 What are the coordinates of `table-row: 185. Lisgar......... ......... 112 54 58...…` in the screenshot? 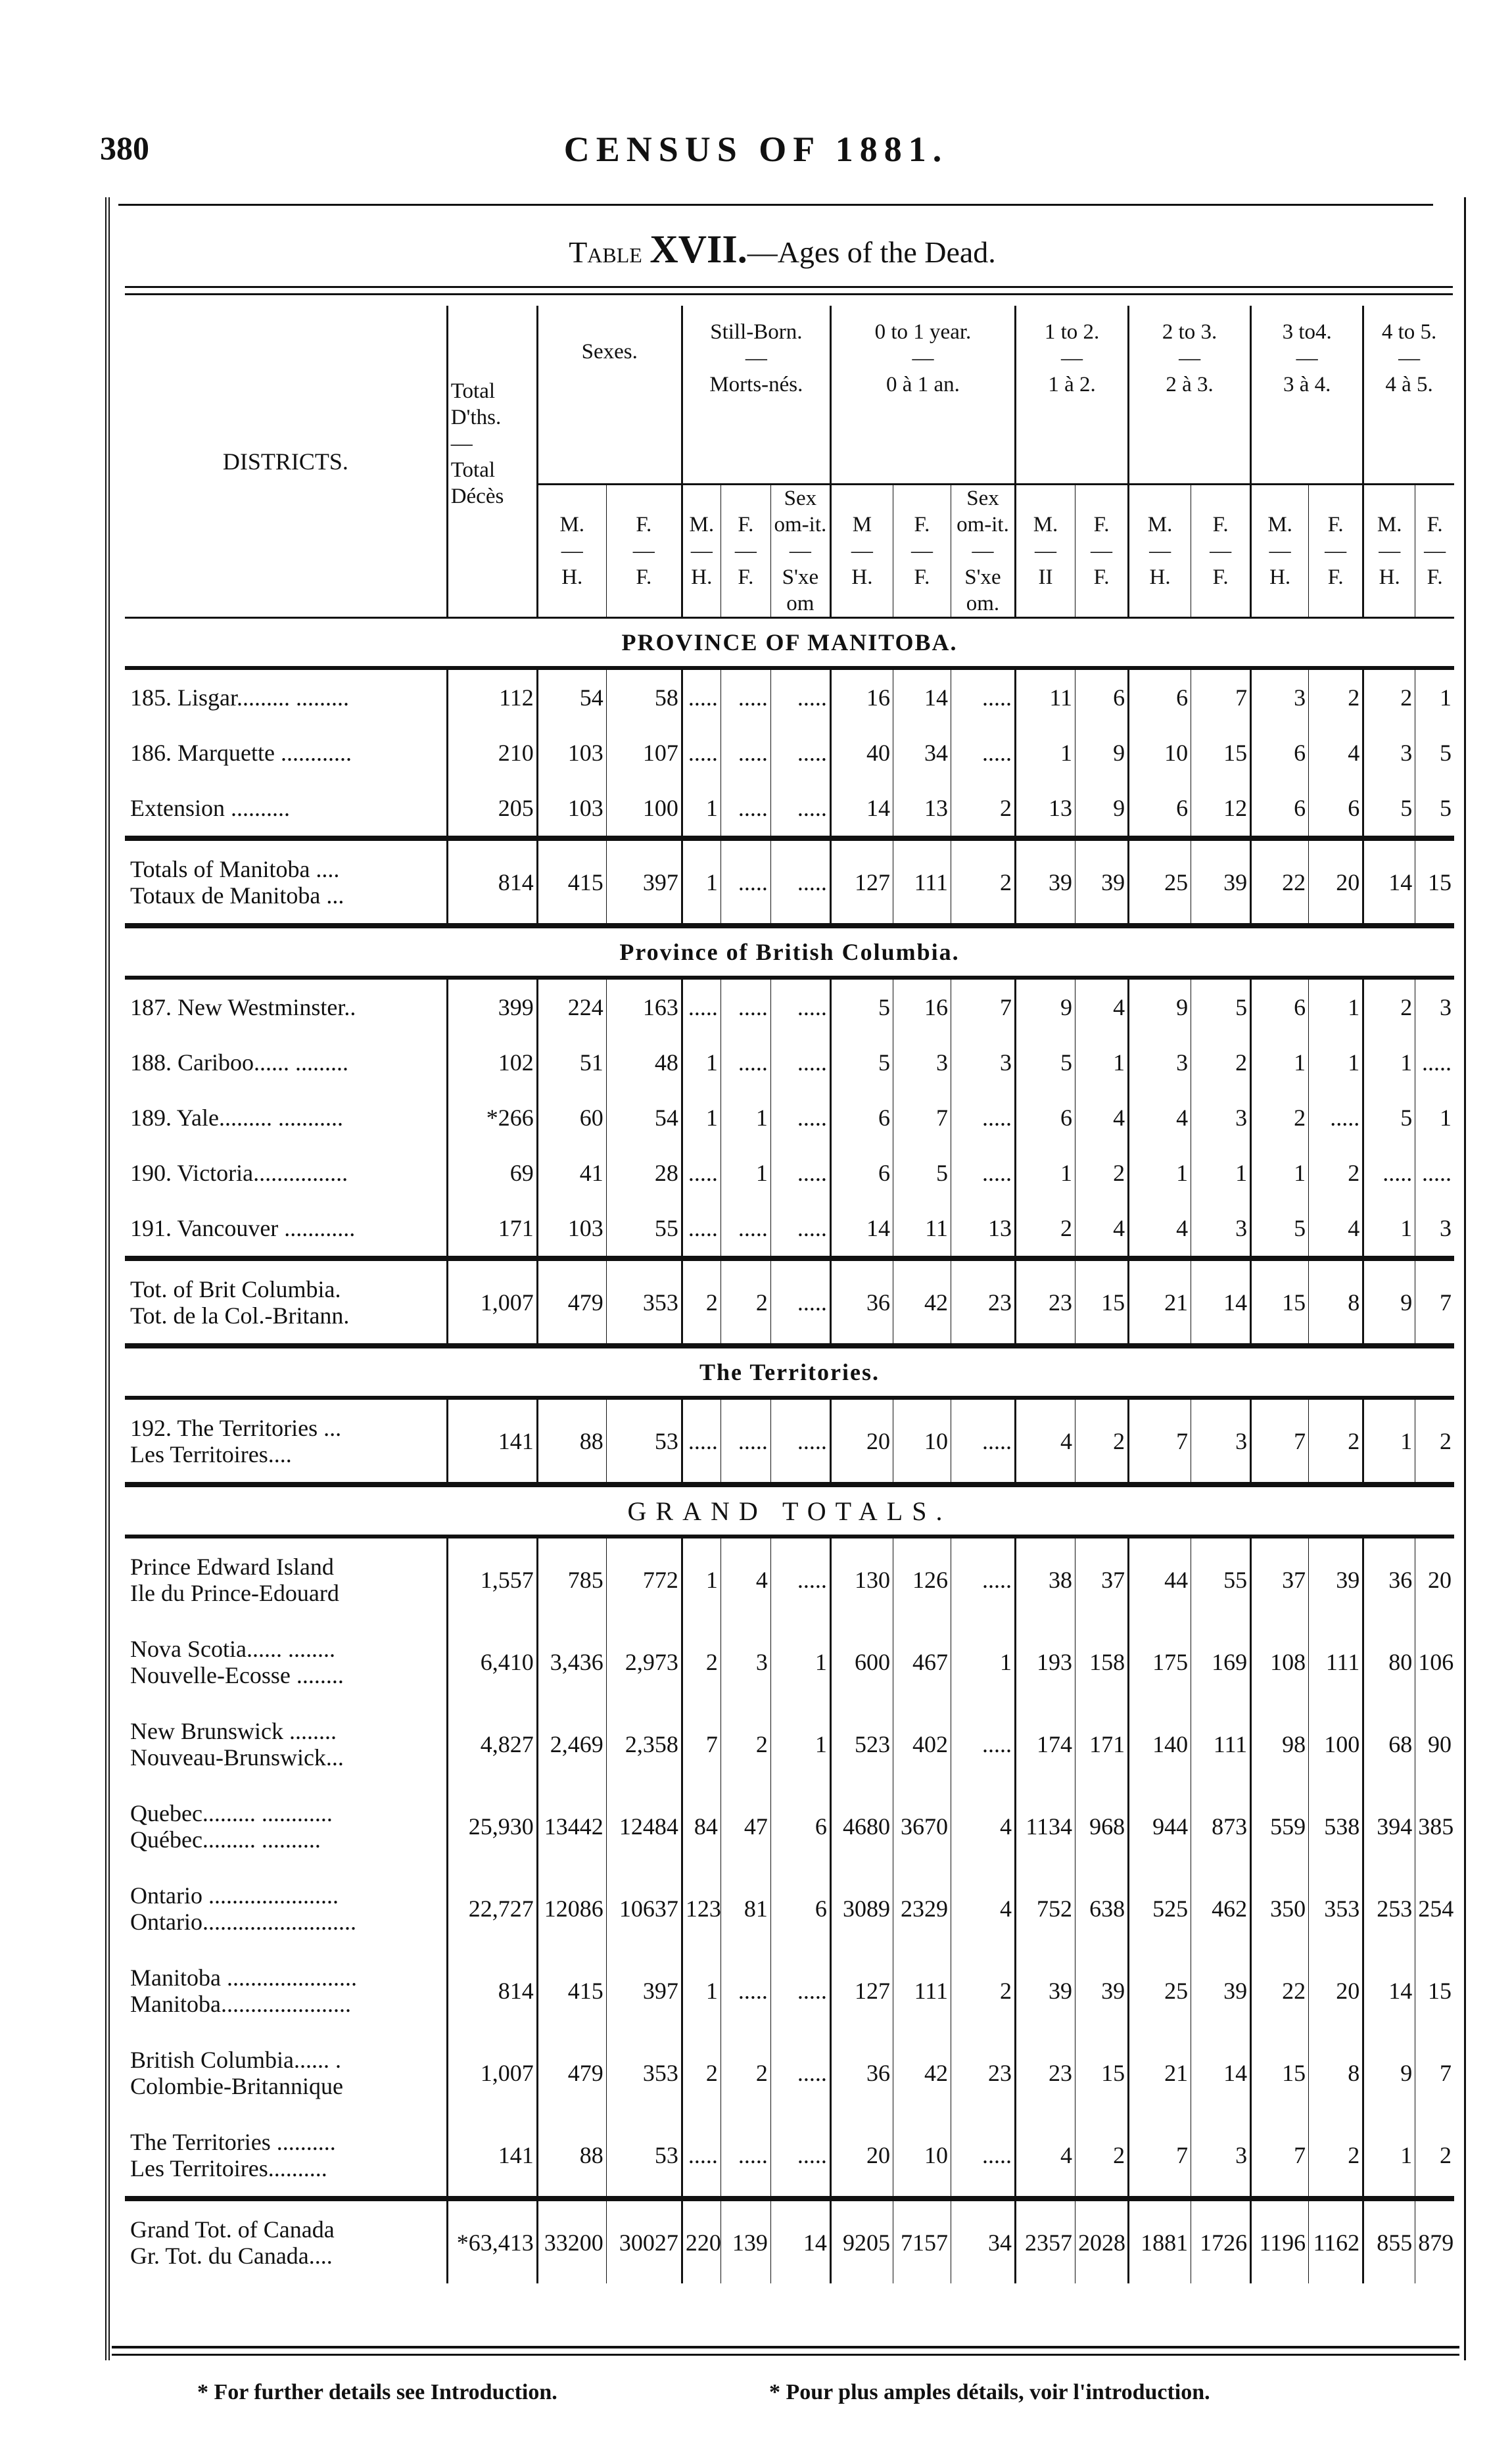 It's located at (789, 696).